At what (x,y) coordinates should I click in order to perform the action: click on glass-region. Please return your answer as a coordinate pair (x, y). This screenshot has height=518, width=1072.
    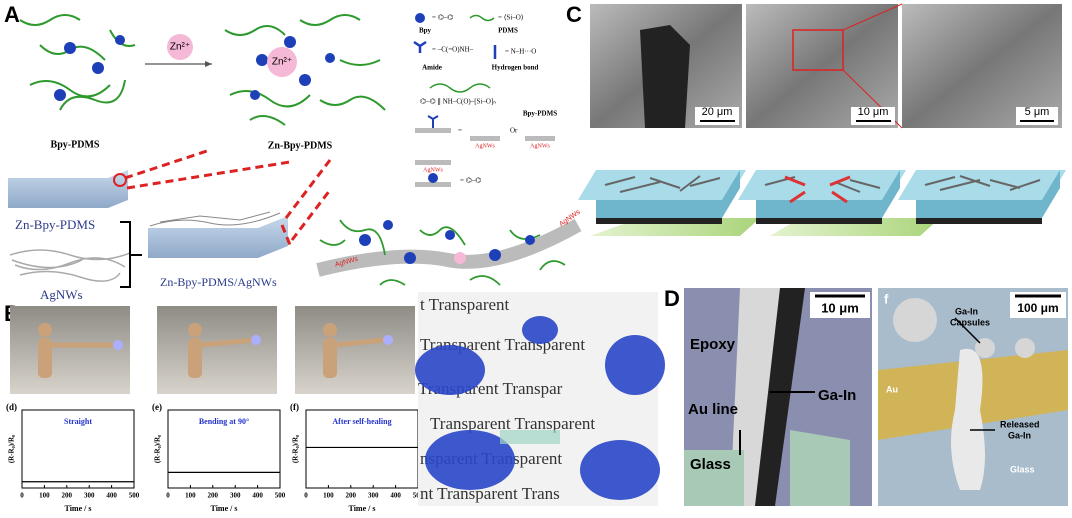
    Looking at the image, I should click on (767, 468).